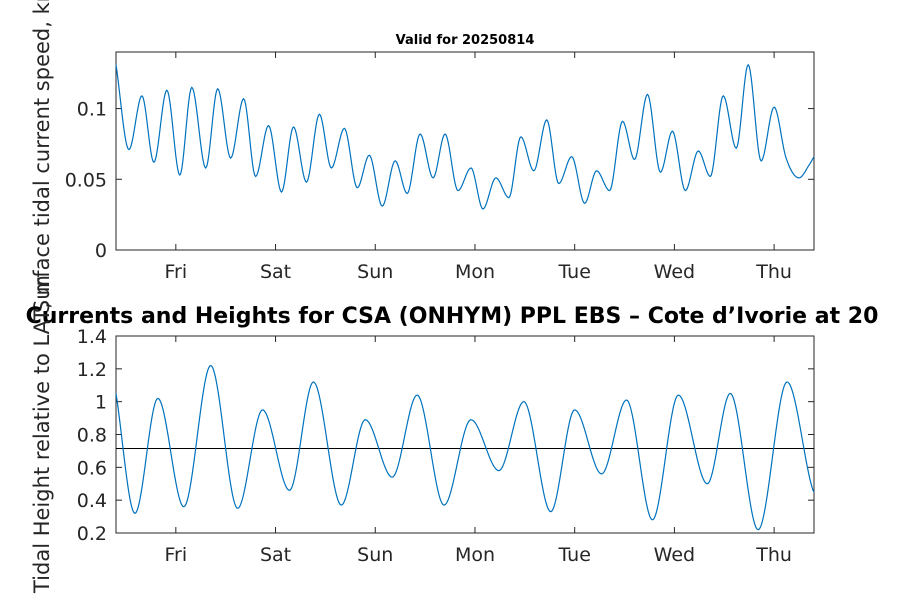 This screenshot has height=600, width=900. Describe the element at coordinates (176, 555) in the screenshot. I see `tidal-height-xtick-label: Fri` at that location.